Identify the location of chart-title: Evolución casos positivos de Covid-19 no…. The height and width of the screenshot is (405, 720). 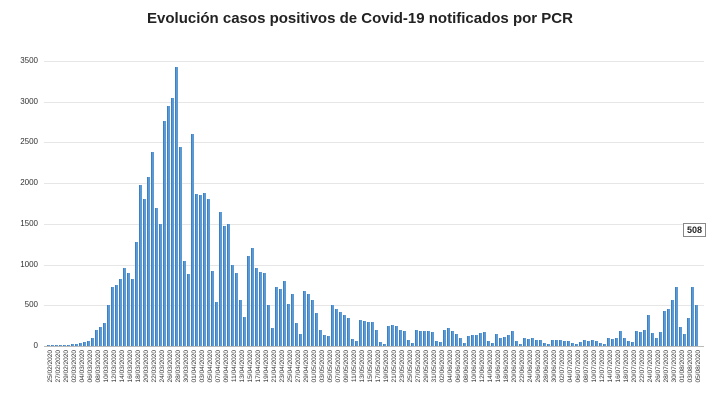
(360, 18).